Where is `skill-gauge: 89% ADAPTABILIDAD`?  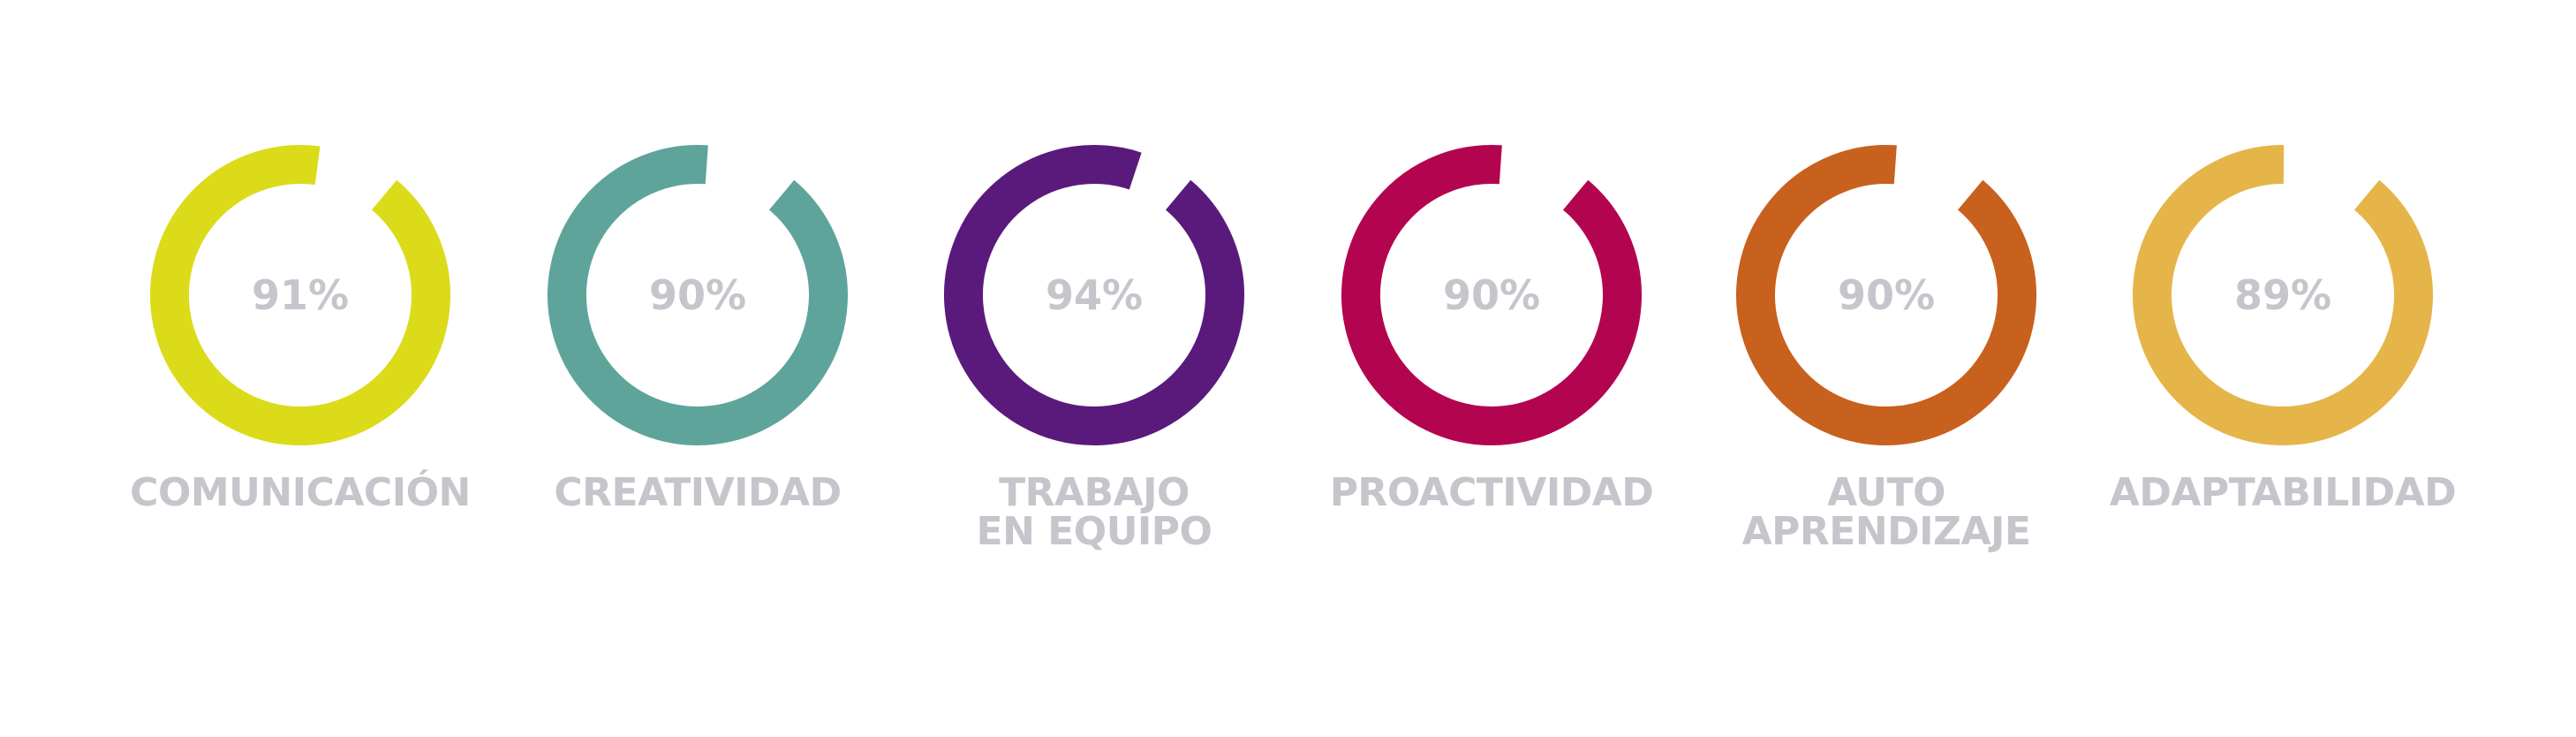
skill-gauge: 89% ADAPTABILIDAD is located at coordinates (2283, 329).